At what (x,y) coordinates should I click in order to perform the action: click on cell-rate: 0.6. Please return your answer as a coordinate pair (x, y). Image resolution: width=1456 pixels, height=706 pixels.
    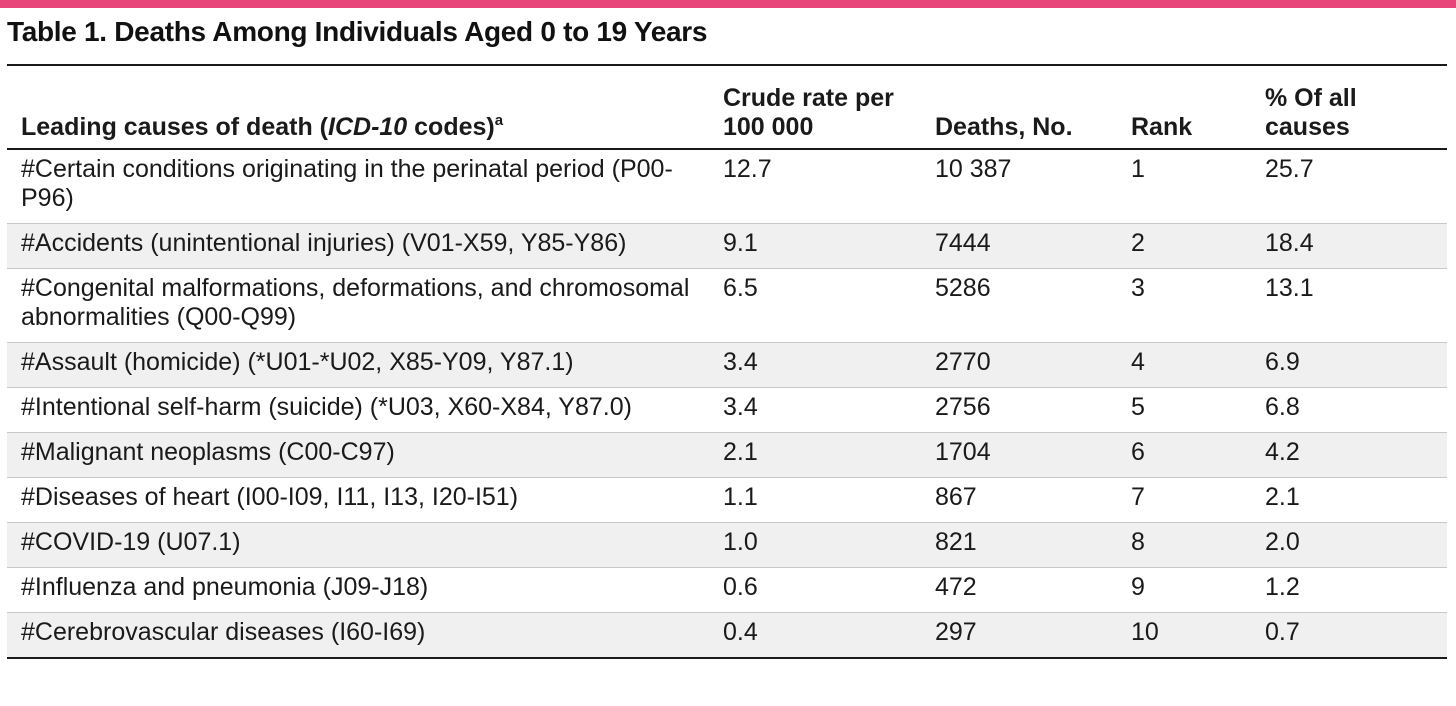
    Looking at the image, I should click on (740, 587).